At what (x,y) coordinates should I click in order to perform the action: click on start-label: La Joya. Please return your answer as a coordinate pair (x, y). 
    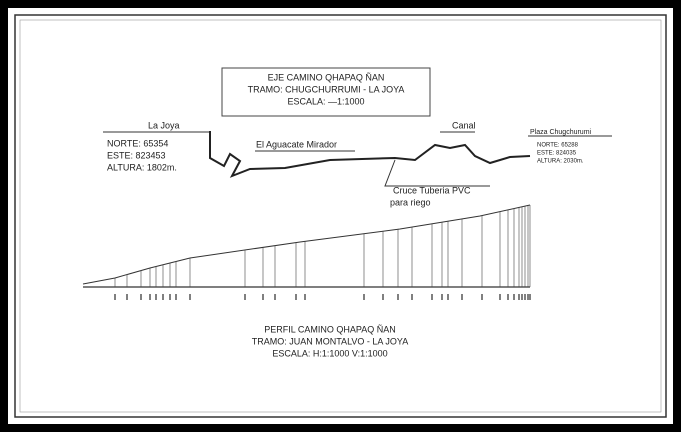
    Looking at the image, I should click on (164, 125).